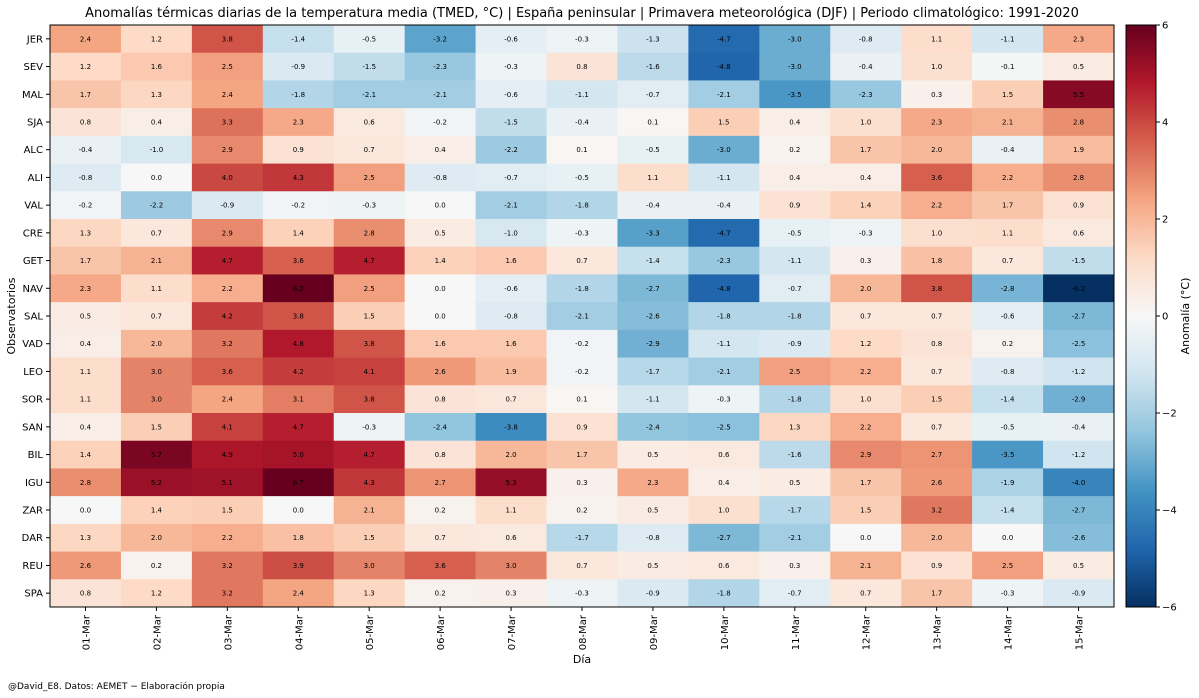  What do you see at coordinates (652, 483) in the screenshot?
I see `cell-value-label: 2.3` at bounding box center [652, 483].